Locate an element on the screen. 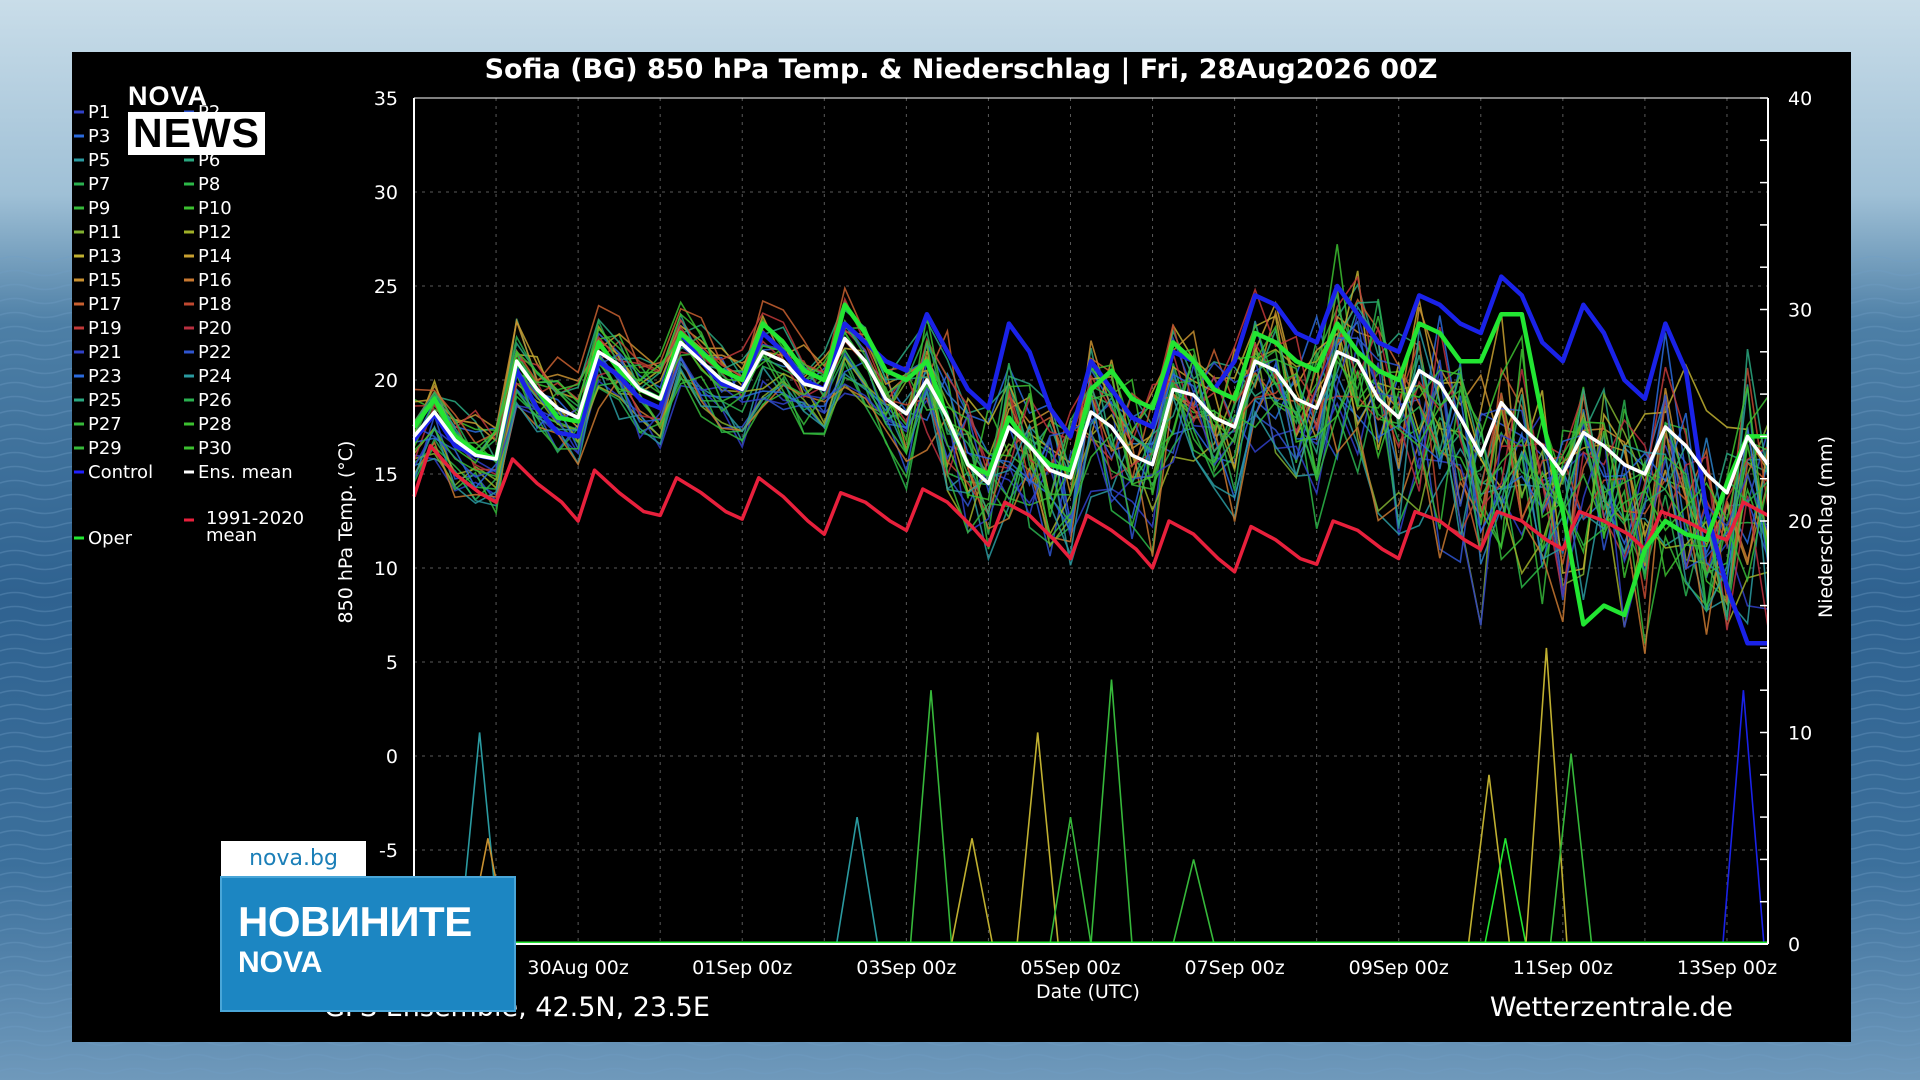 The width and height of the screenshot is (1920, 1080). legend-label: P7 is located at coordinates (99, 184).